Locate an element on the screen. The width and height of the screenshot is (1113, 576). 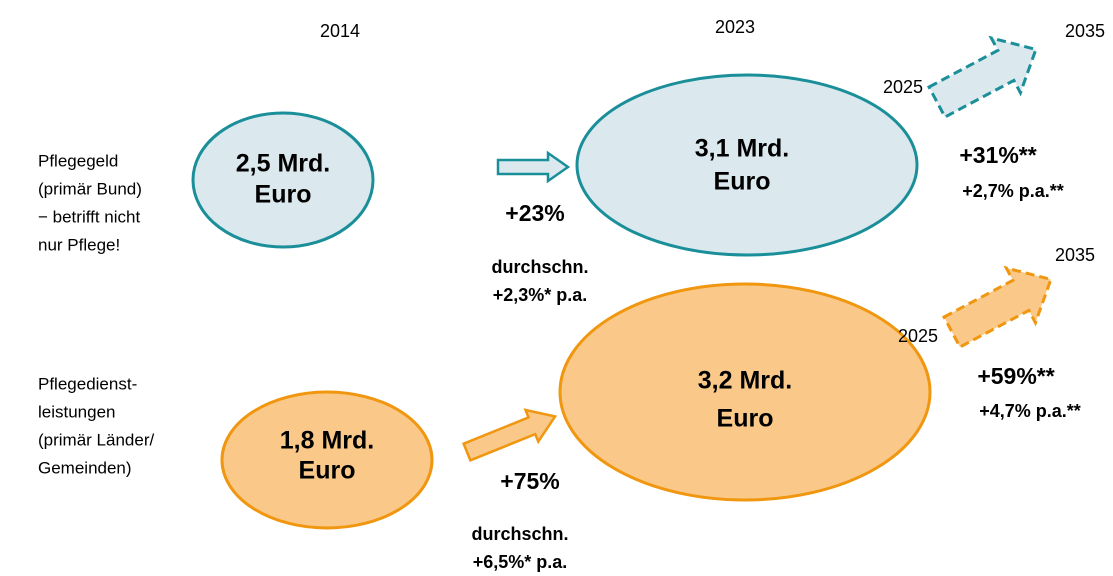
ellipse-2014-dienst is located at coordinates (327, 460).